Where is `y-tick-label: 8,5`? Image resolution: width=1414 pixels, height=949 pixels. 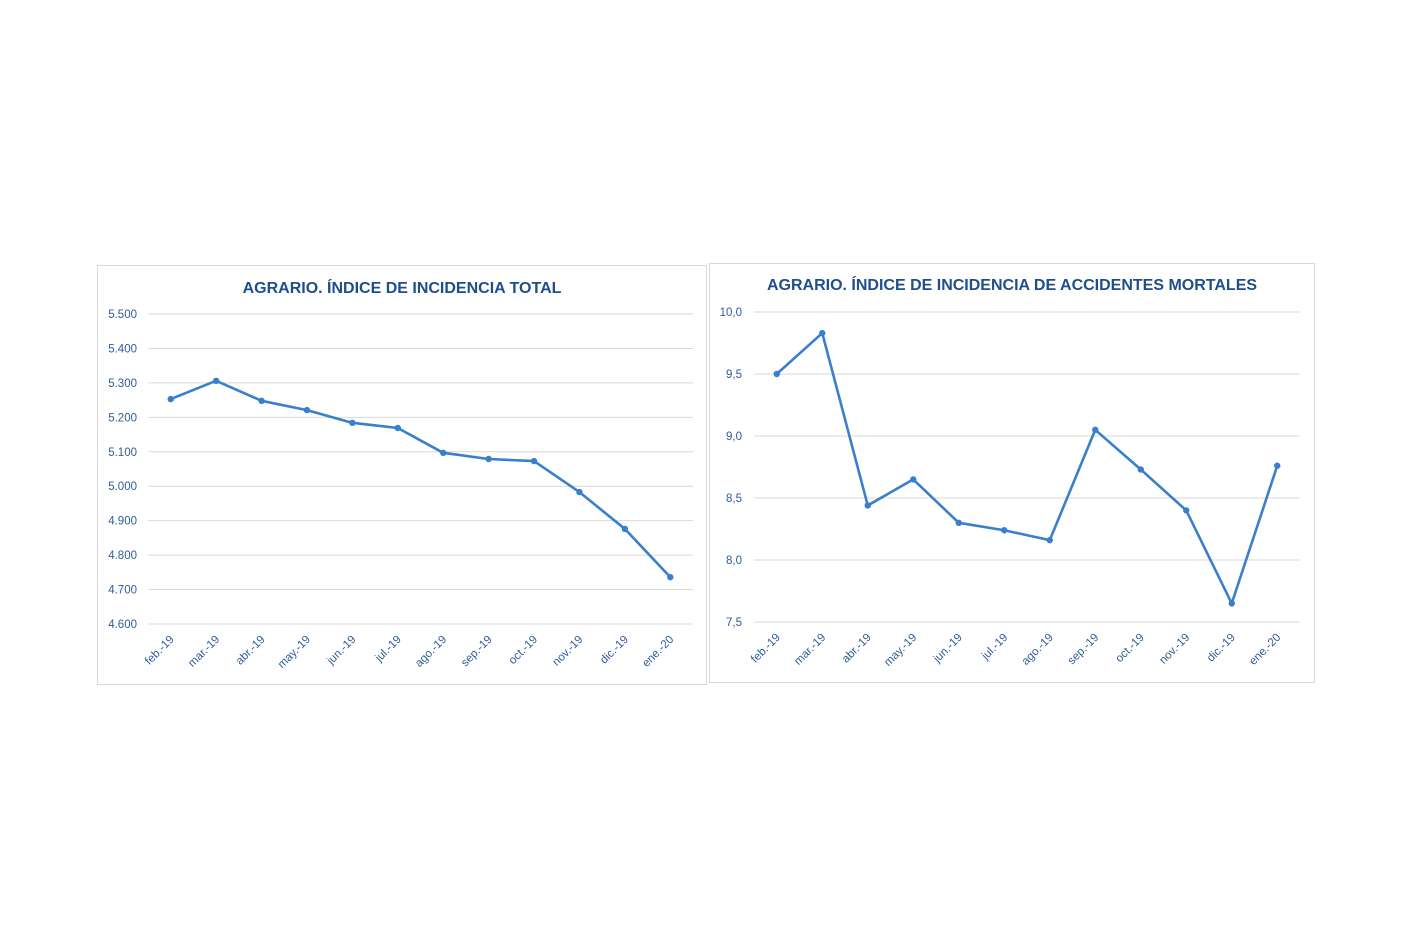 y-tick-label: 8,5 is located at coordinates (734, 499).